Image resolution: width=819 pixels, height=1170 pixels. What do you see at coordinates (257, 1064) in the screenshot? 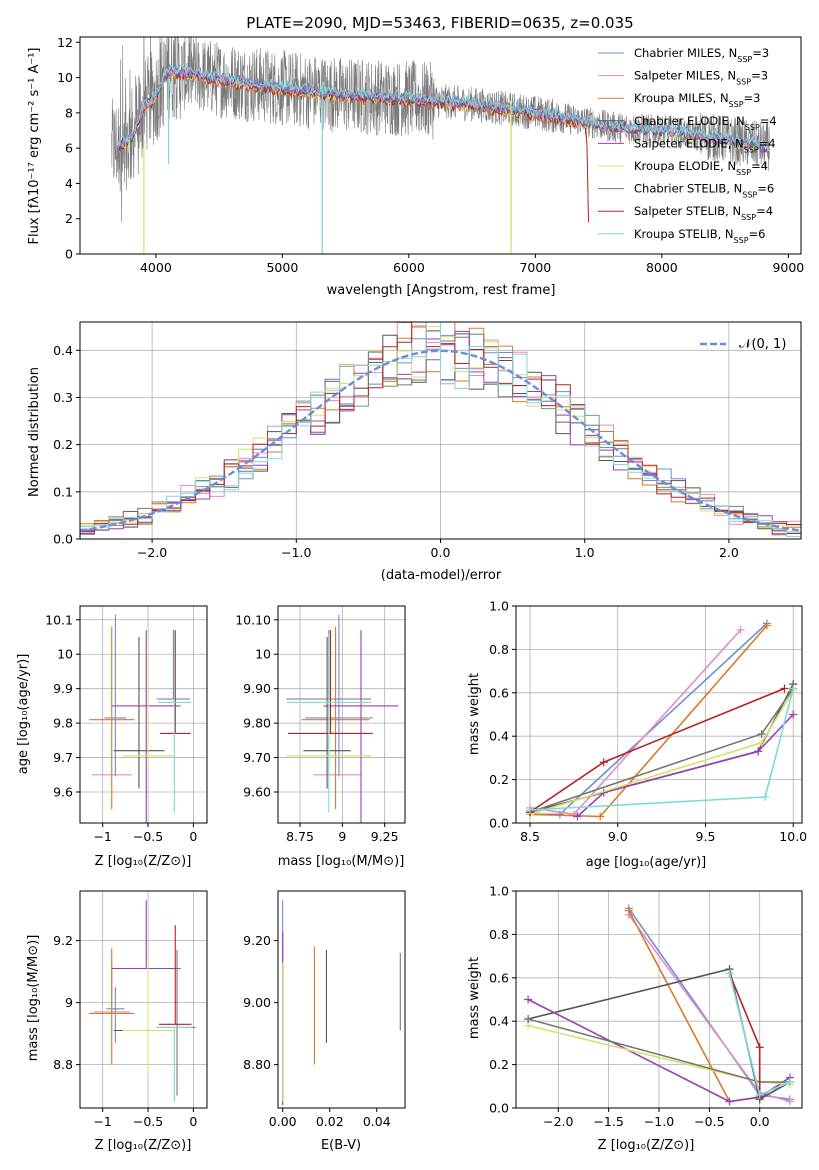
I see `y-tick-label: 8.80` at bounding box center [257, 1064].